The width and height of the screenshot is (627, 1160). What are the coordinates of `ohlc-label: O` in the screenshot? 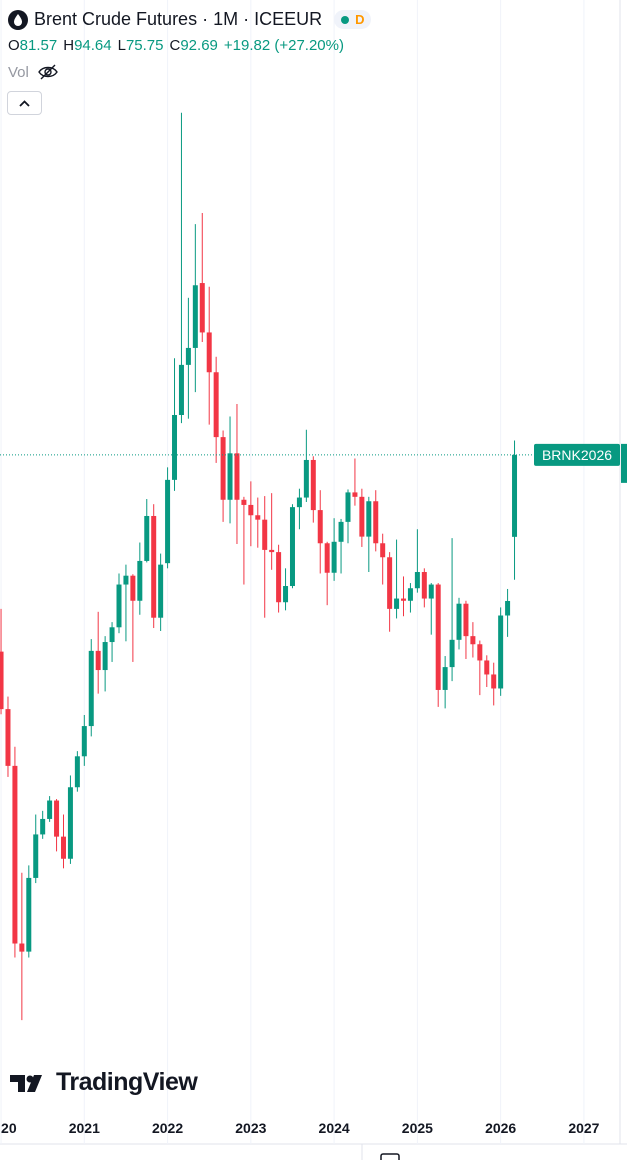 It's located at (14, 45).